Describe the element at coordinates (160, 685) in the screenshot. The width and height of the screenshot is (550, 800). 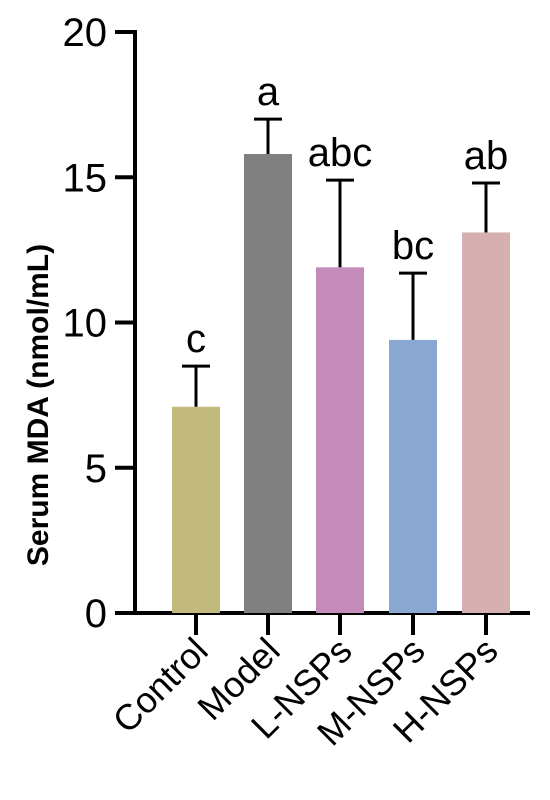
I see `x-tick-label: Control` at that location.